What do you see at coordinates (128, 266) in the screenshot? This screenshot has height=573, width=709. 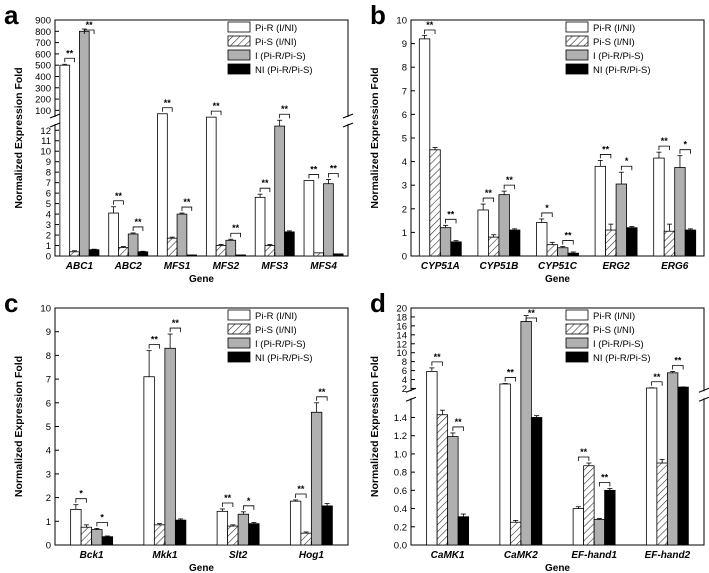 I see `x-tick-label: ABC2` at bounding box center [128, 266].